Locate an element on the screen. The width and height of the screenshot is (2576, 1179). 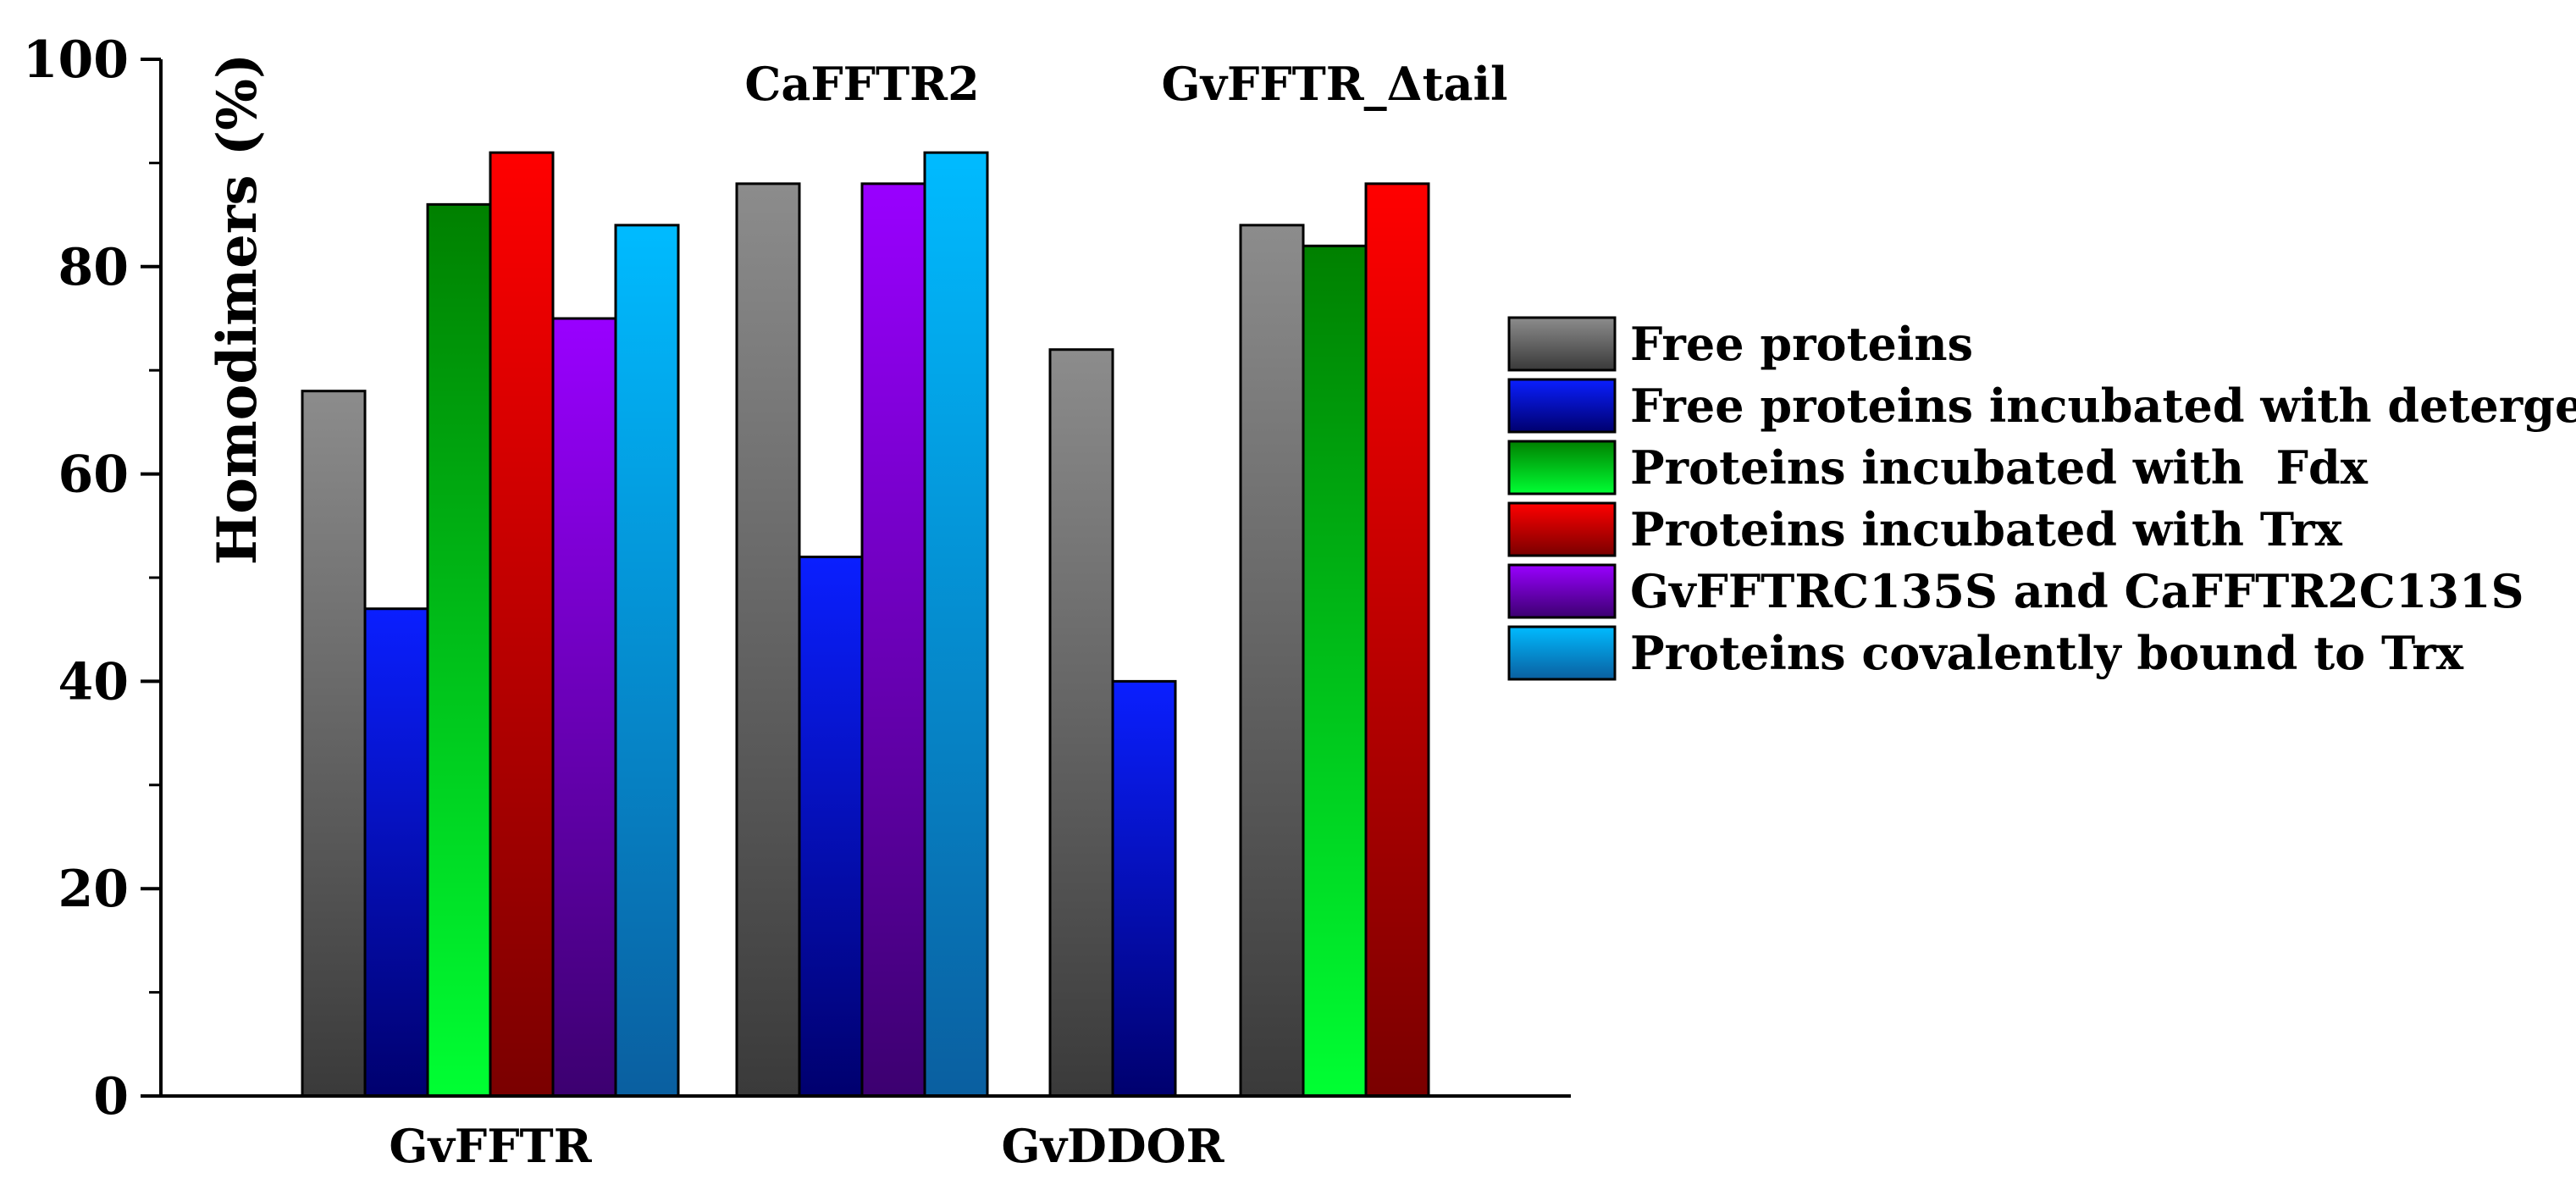
y-ticks: 0 20 40 60 80 100 is located at coordinates (92, 578).